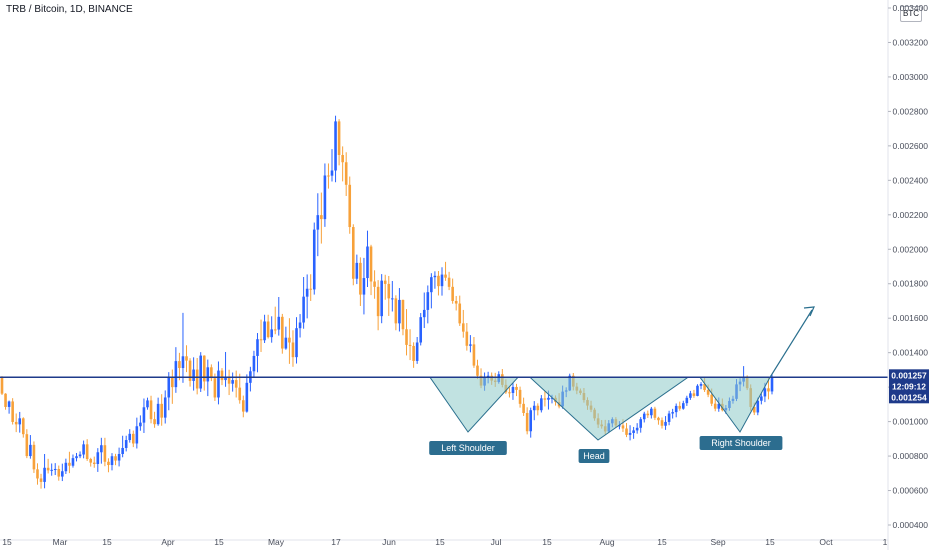  Describe the element at coordinates (911, 284) in the screenshot. I see `y-tick-label: 0.001800` at that location.